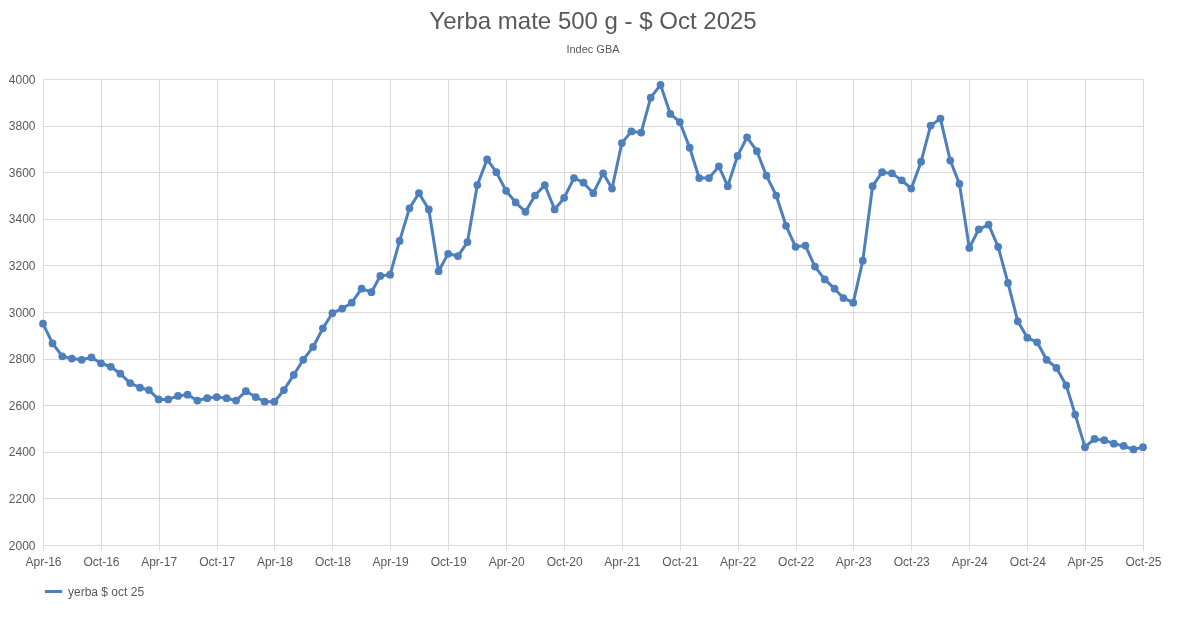 This screenshot has height=622, width=1200. What do you see at coordinates (333, 561) in the screenshot?
I see `x-tick-label: Oct-18` at bounding box center [333, 561].